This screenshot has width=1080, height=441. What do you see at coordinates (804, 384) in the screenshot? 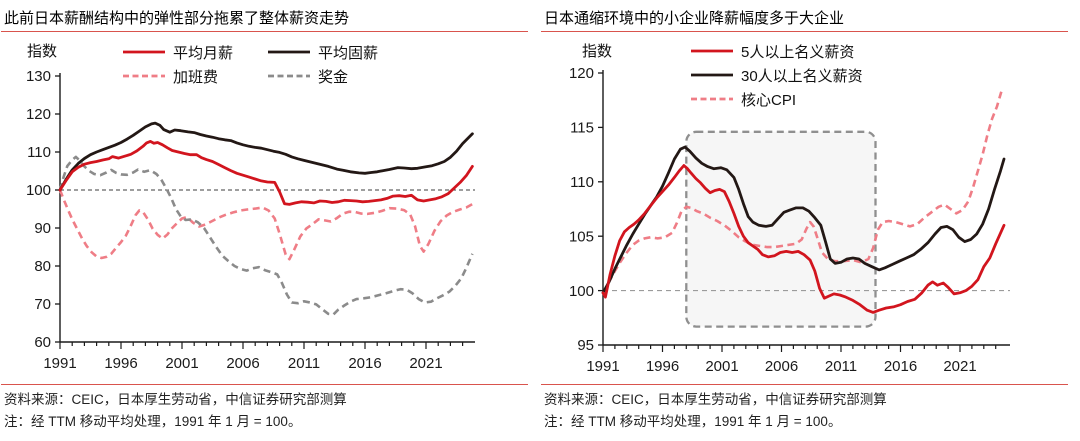
I see `right-bottom-rule` at bounding box center [804, 384].